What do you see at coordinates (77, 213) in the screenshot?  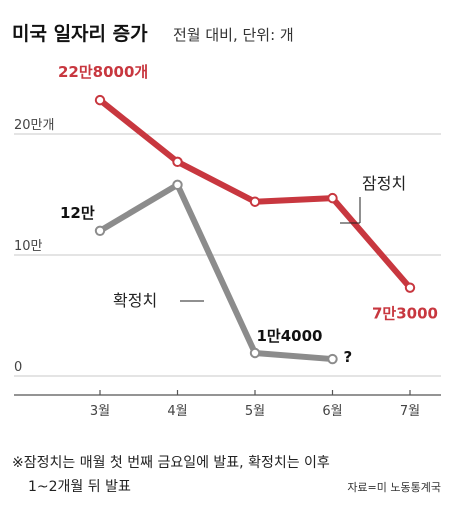 I see `data-label: 12만` at bounding box center [77, 213].